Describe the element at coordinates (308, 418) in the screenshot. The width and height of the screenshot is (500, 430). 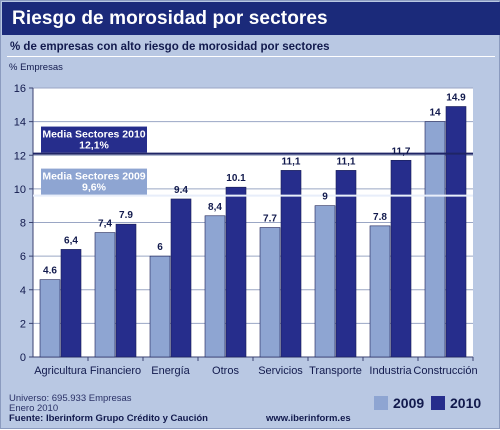
I see `footer-url: www.iberinform.es` at that location.